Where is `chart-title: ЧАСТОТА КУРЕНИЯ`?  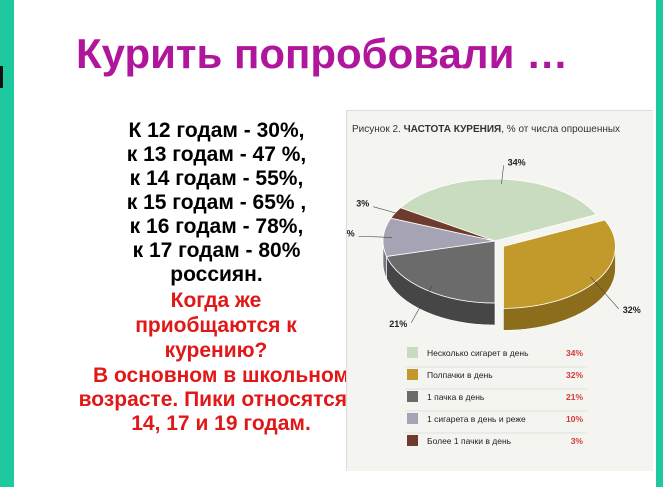 chart-title: ЧАСТОТА КУРЕНИЯ is located at coordinates (452, 129).